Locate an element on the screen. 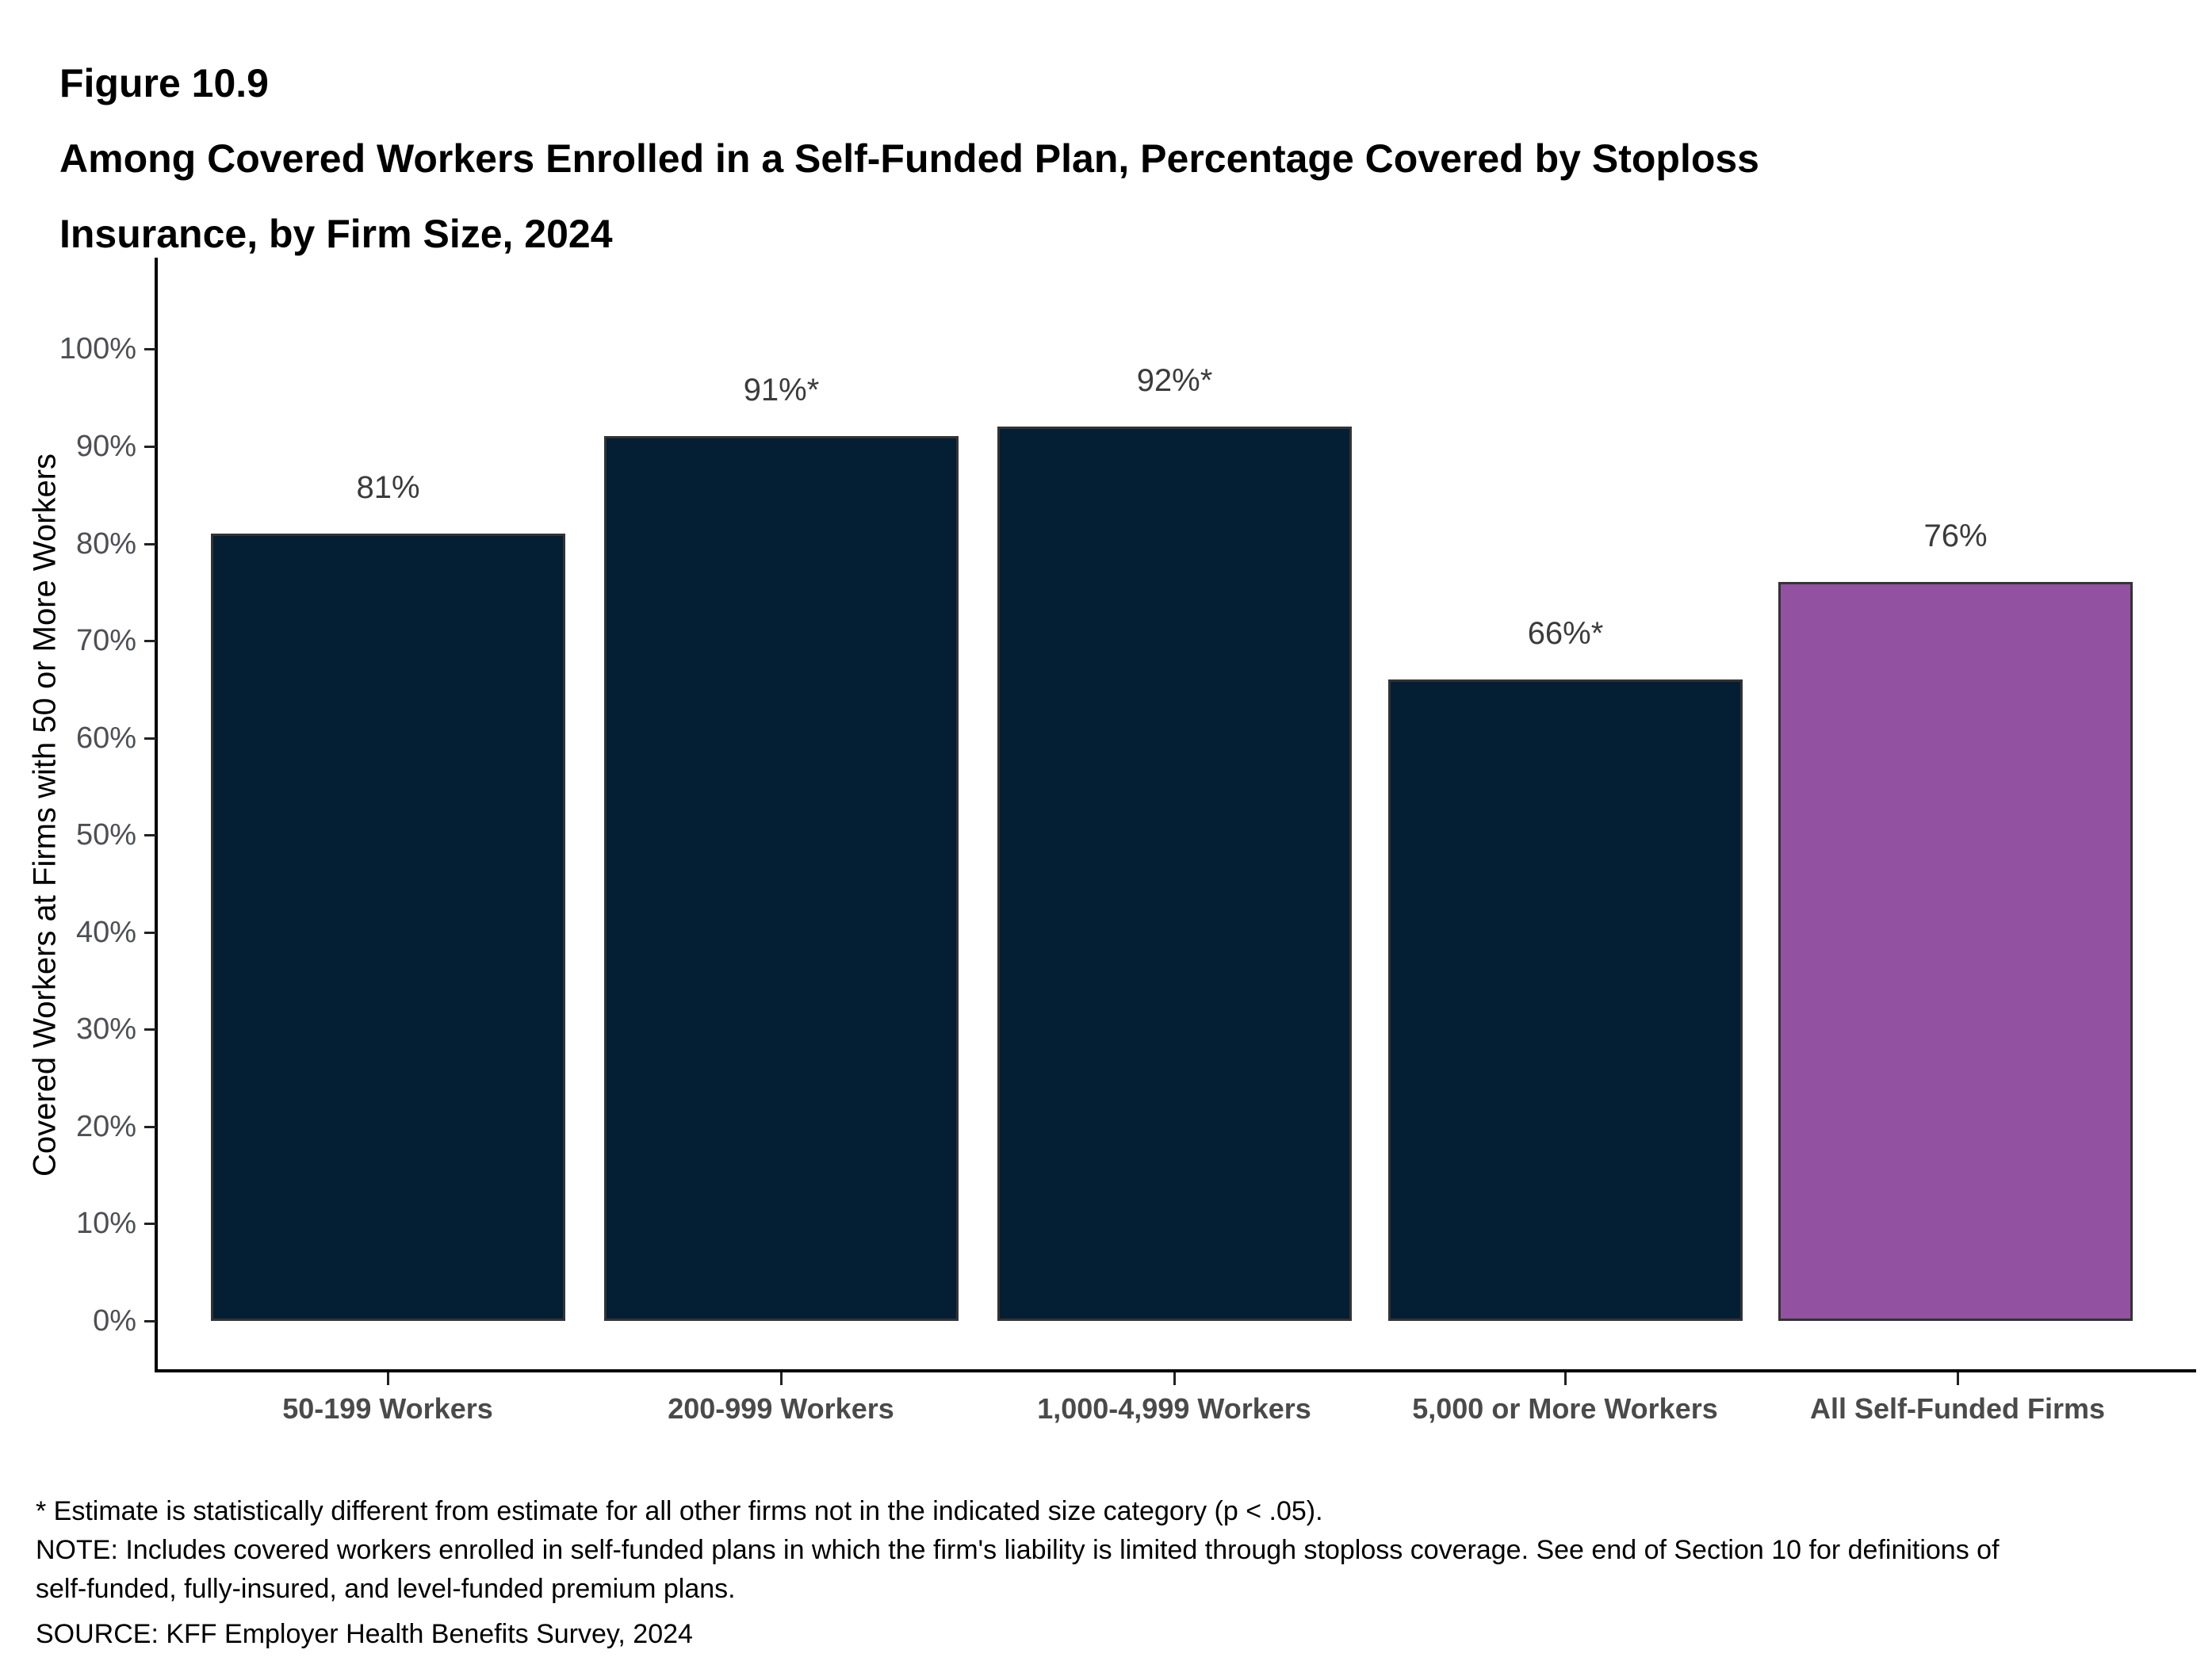 This screenshot has width=2212, height=1665. y-tick-label-20: 20% is located at coordinates (106, 1126).